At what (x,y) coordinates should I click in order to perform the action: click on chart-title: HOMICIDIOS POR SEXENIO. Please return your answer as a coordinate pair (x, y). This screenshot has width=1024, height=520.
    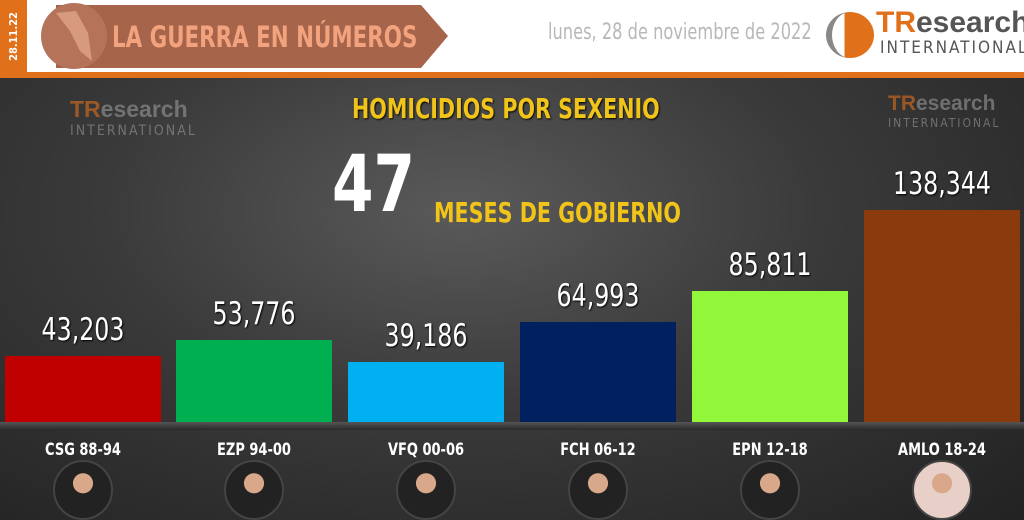
    Looking at the image, I should click on (506, 108).